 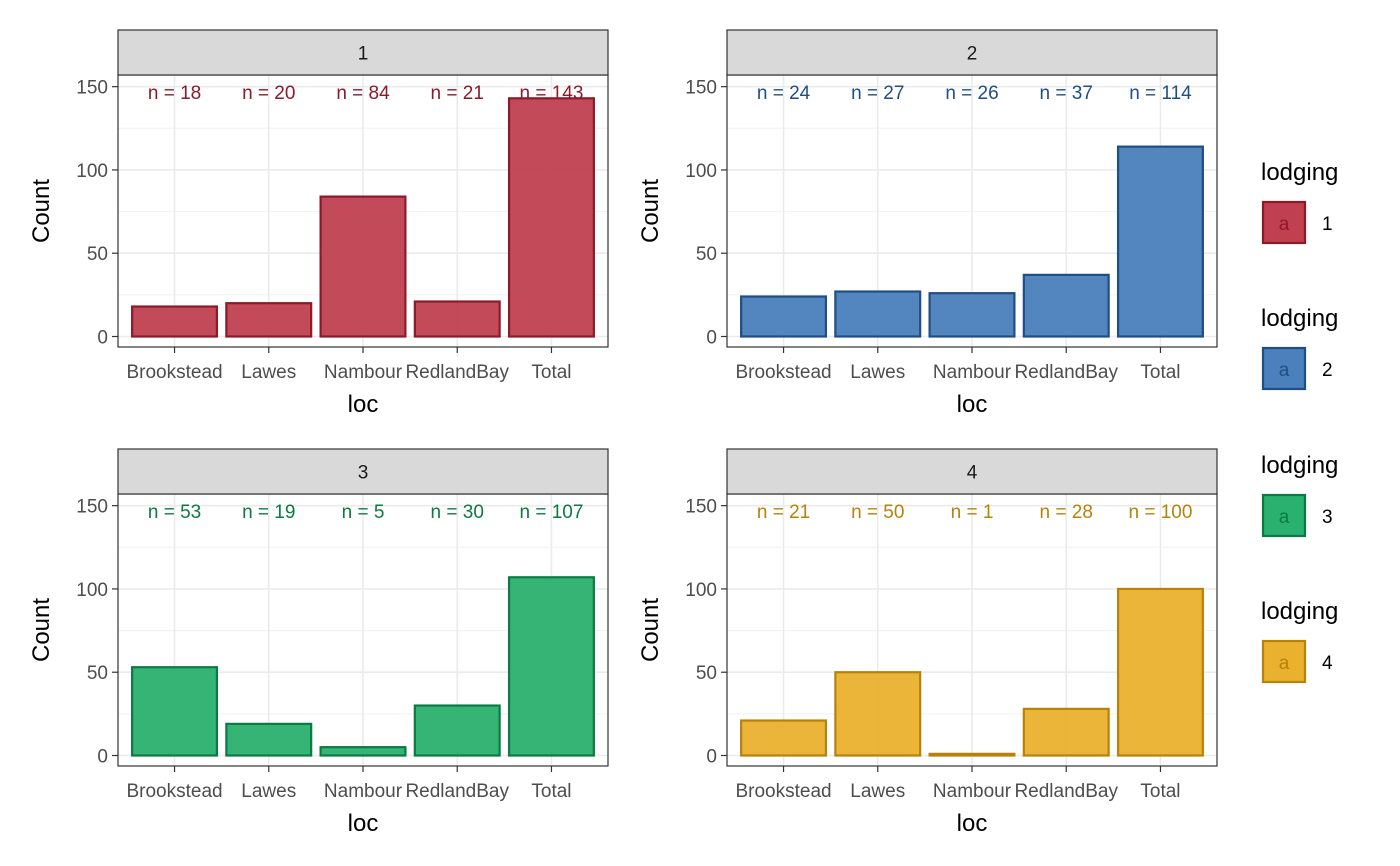 What do you see at coordinates (1327, 370) in the screenshot?
I see `legend-label: 2` at bounding box center [1327, 370].